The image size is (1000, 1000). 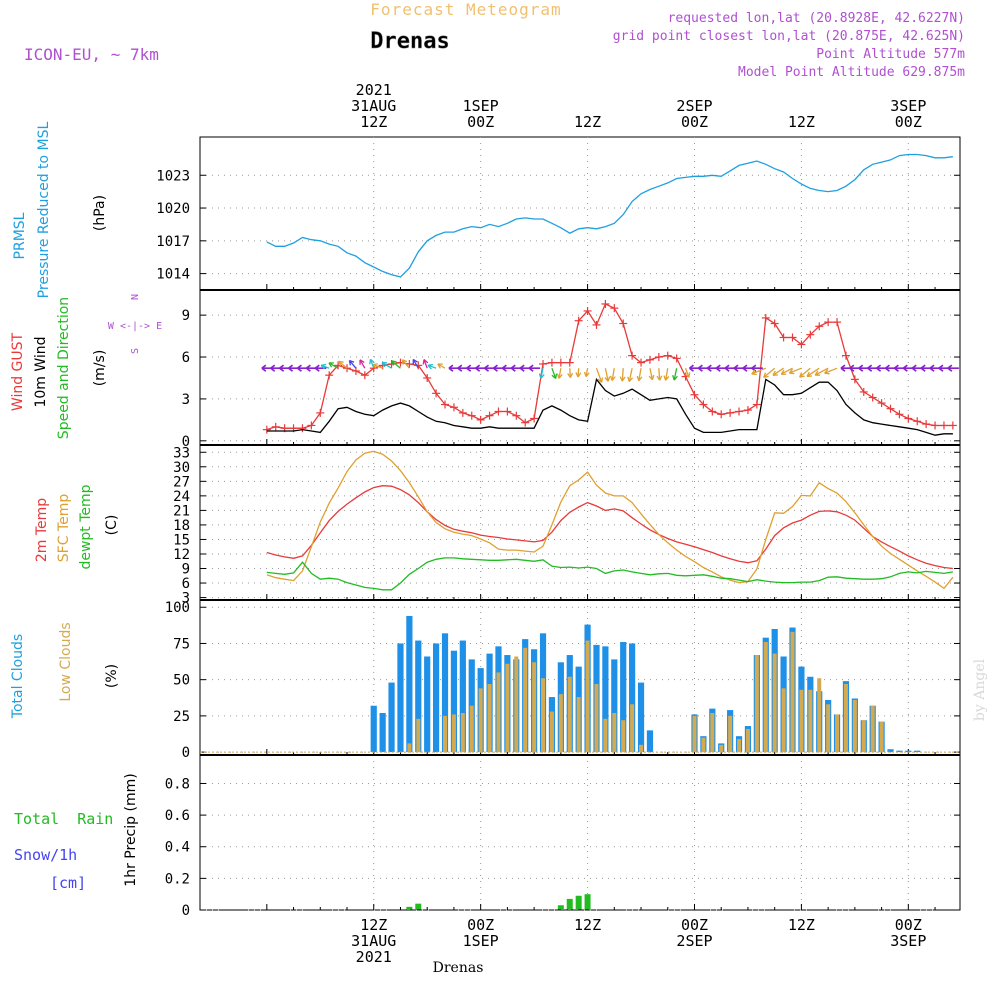 What do you see at coordinates (560, 907) in the screenshot?
I see `rain-bar` at bounding box center [560, 907].